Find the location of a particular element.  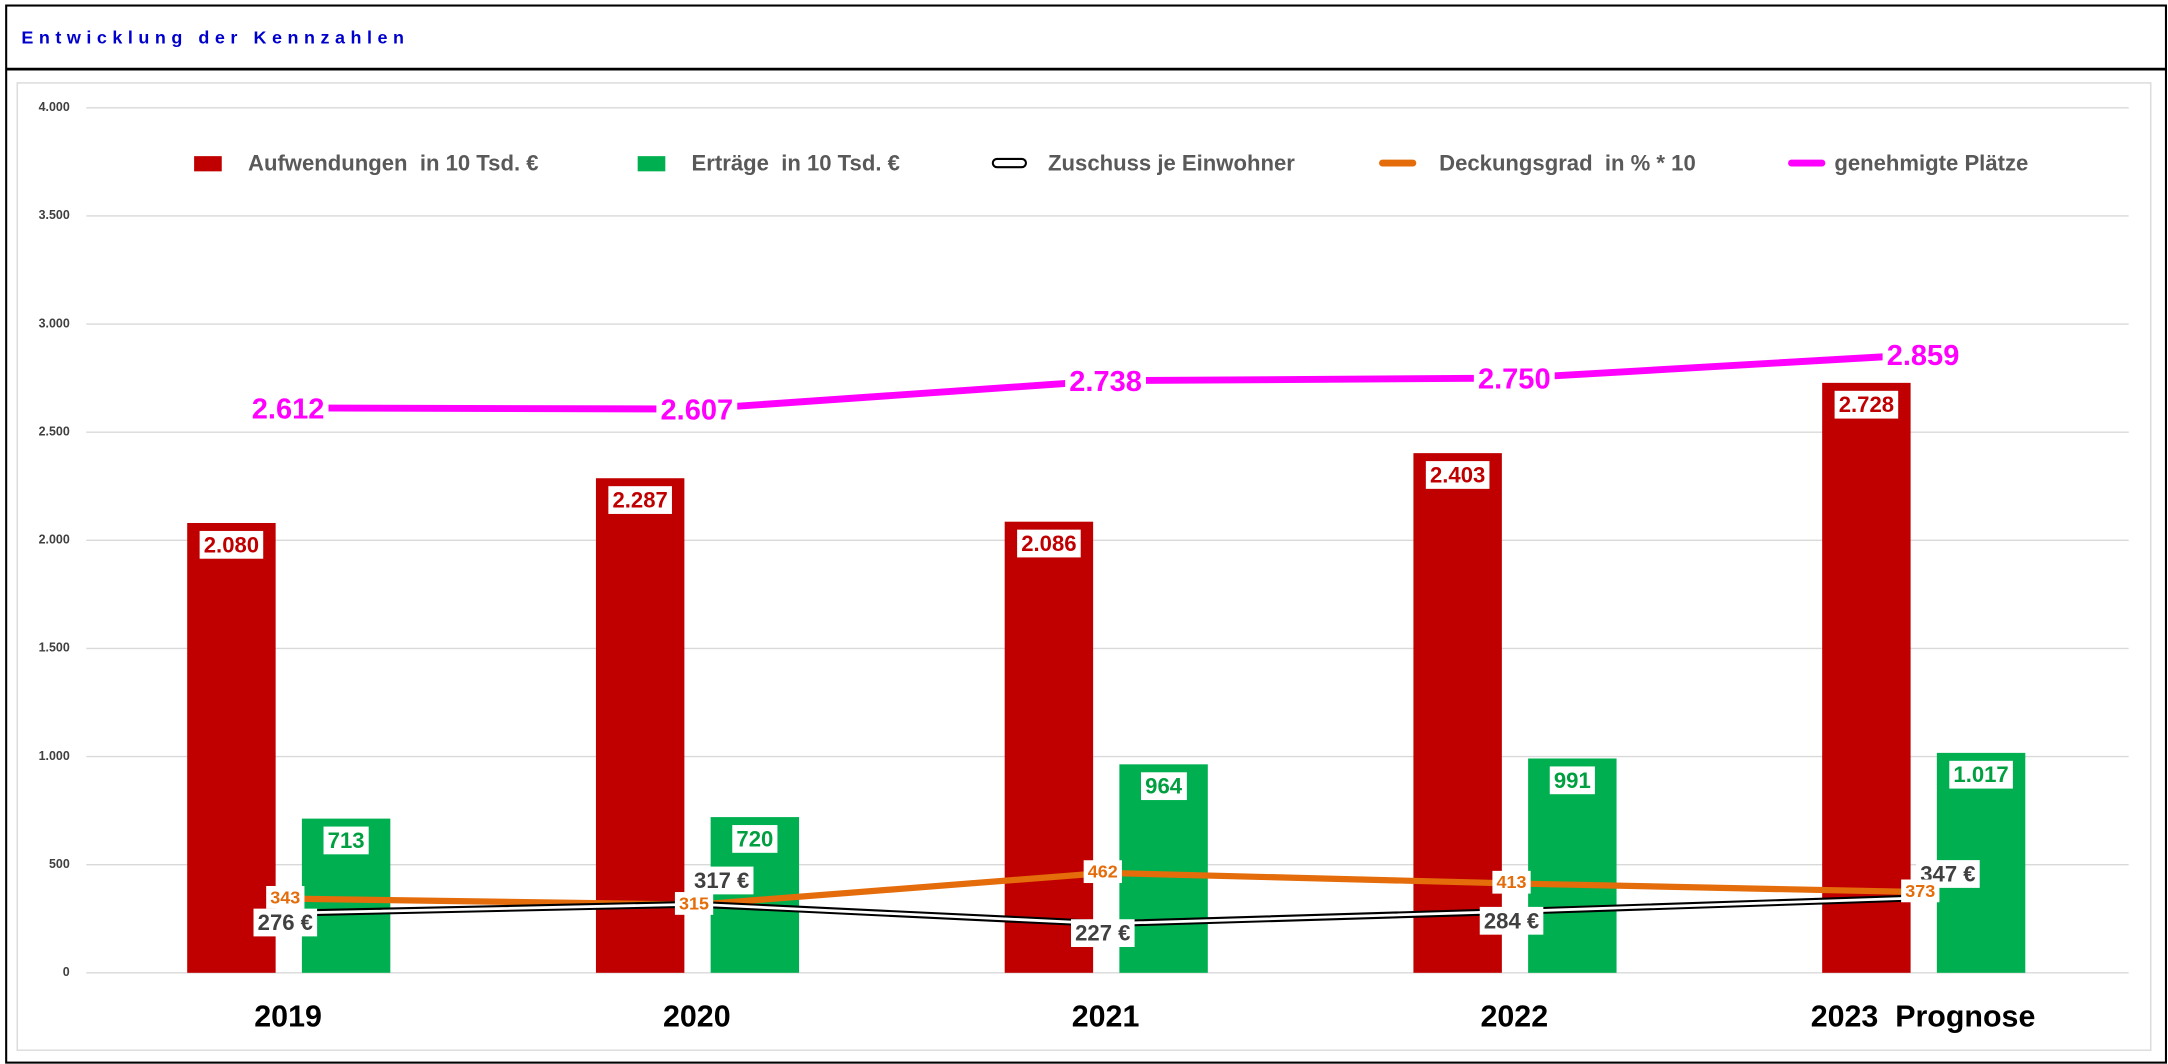

y-tick-label: 1.500 is located at coordinates (54, 648).